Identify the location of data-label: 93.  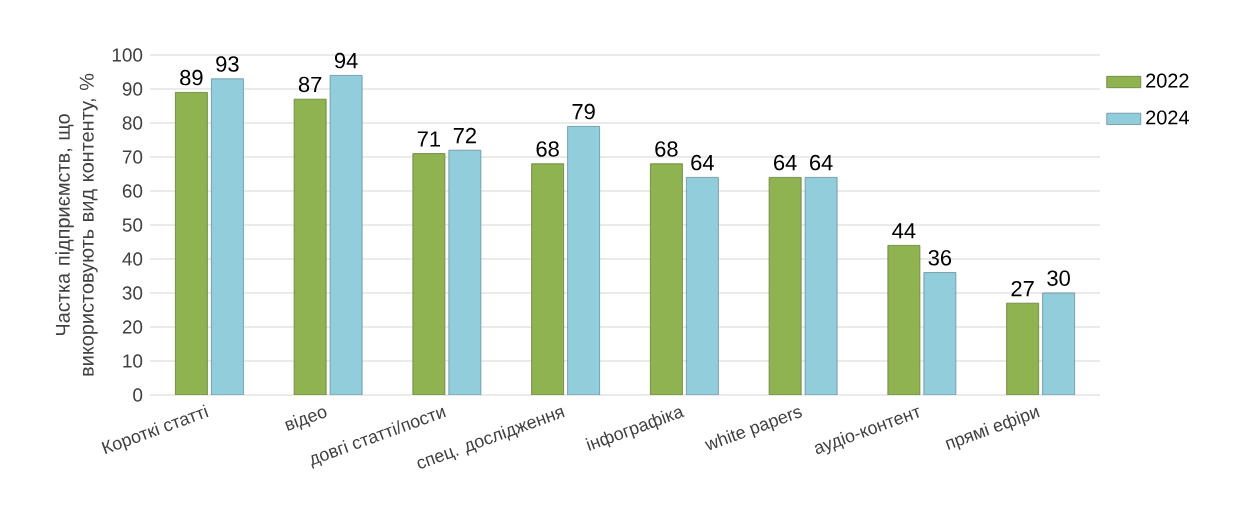
(227, 64).